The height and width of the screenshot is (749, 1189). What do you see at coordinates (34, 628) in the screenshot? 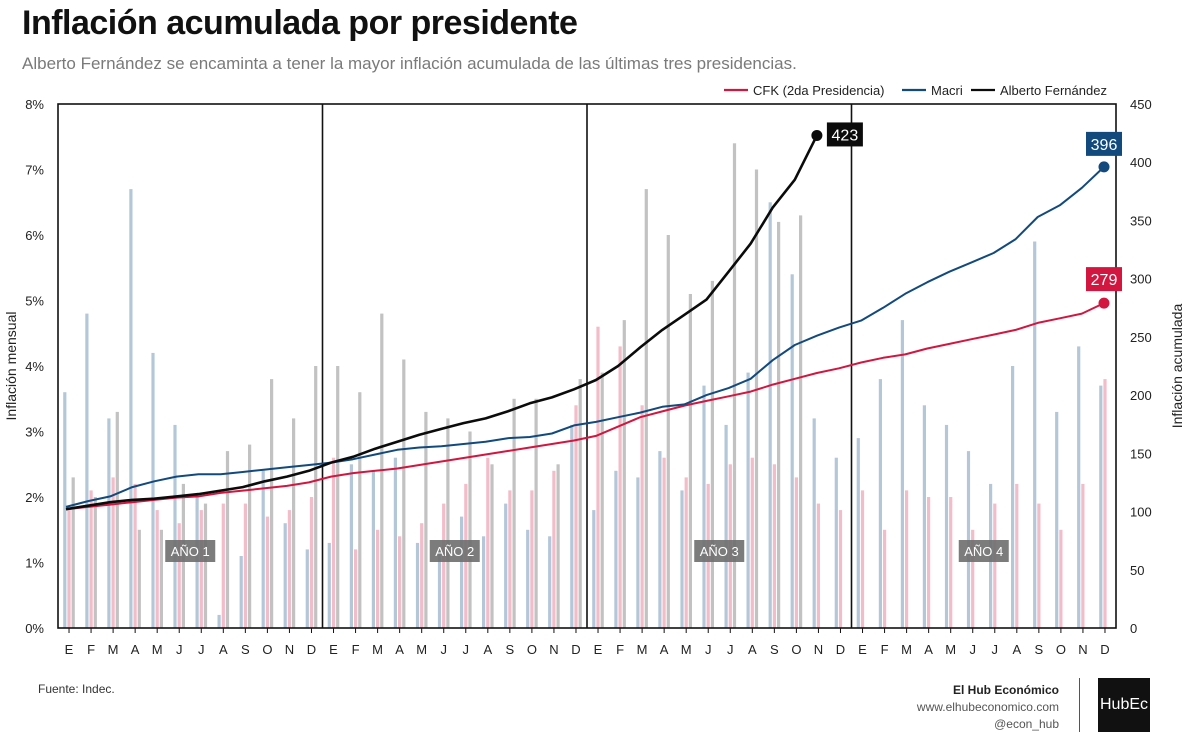
I see `y-left-tick-0: 0%` at bounding box center [34, 628].